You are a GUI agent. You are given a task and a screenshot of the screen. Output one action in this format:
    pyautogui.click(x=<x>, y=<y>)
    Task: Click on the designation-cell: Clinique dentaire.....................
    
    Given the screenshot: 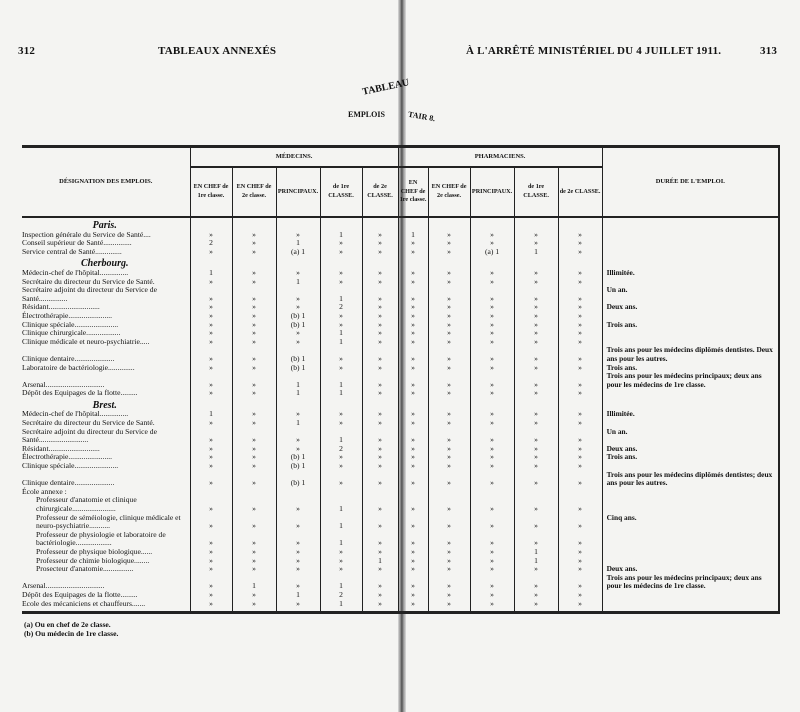 What is the action you would take?
    pyautogui.click(x=68, y=483)
    